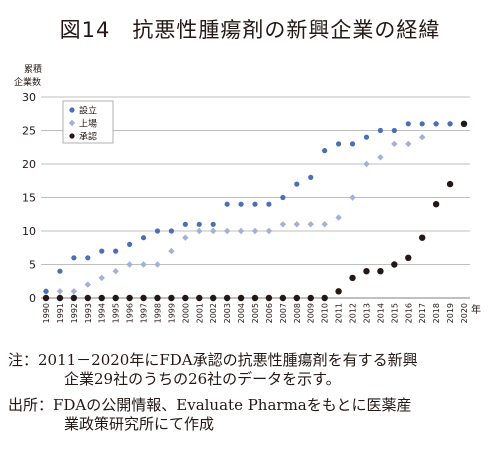 The width and height of the screenshot is (500, 473). I want to click on x-tick-label: 1999, so click(171, 313).